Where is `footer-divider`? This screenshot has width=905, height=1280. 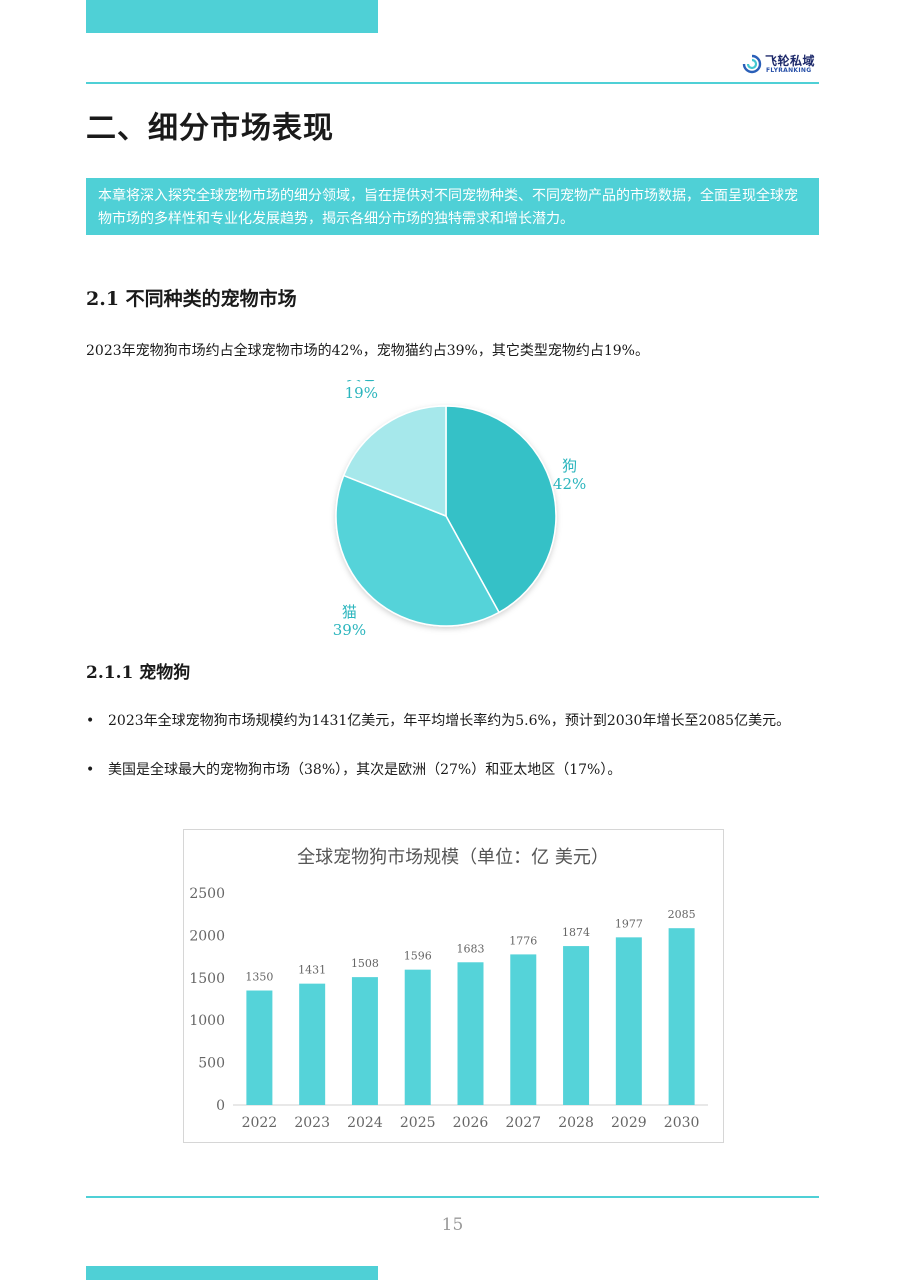
footer-divider is located at coordinates (452, 1197).